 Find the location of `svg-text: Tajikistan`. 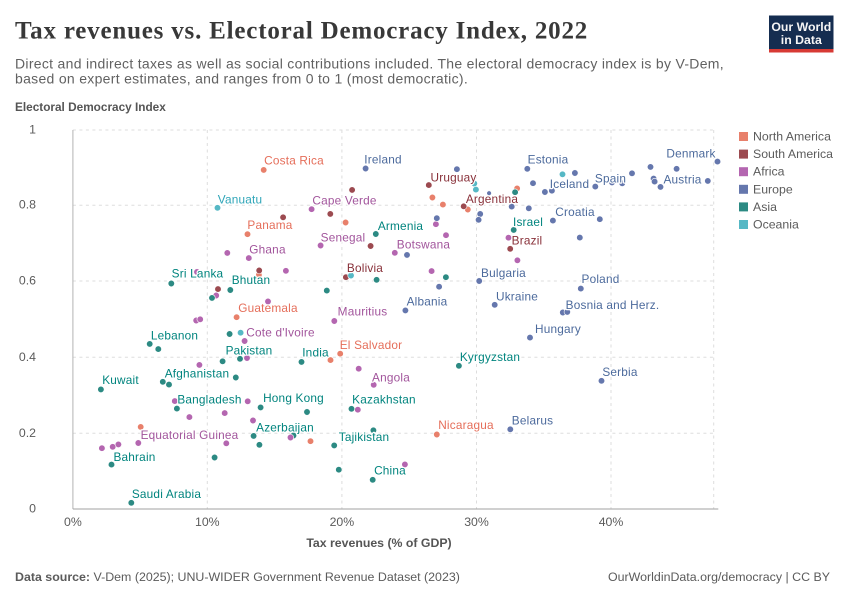

svg-text: Tajikistan is located at coordinates (364, 437).